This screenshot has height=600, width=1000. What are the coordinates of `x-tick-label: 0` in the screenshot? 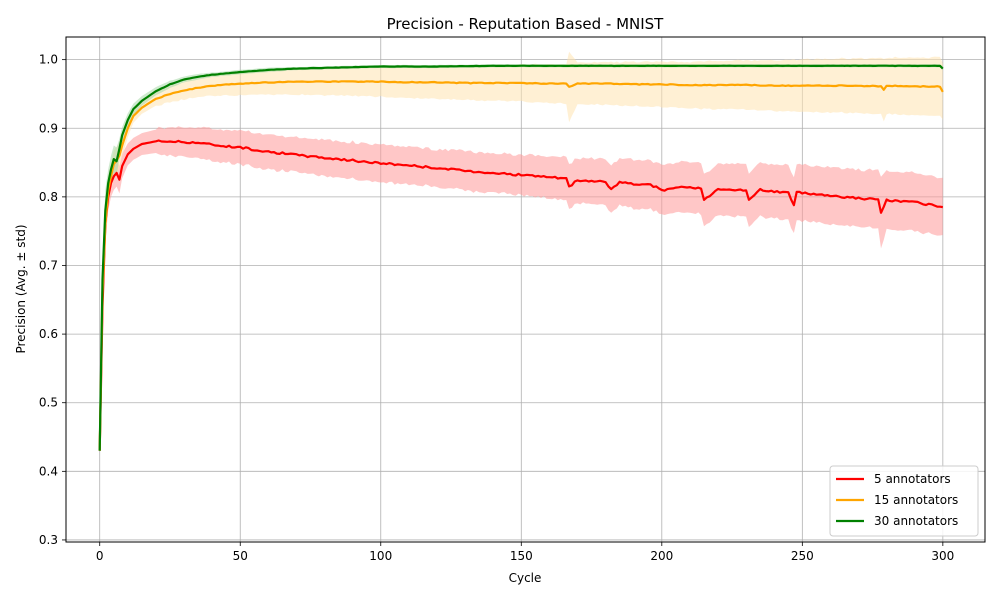 It's located at (100, 556).